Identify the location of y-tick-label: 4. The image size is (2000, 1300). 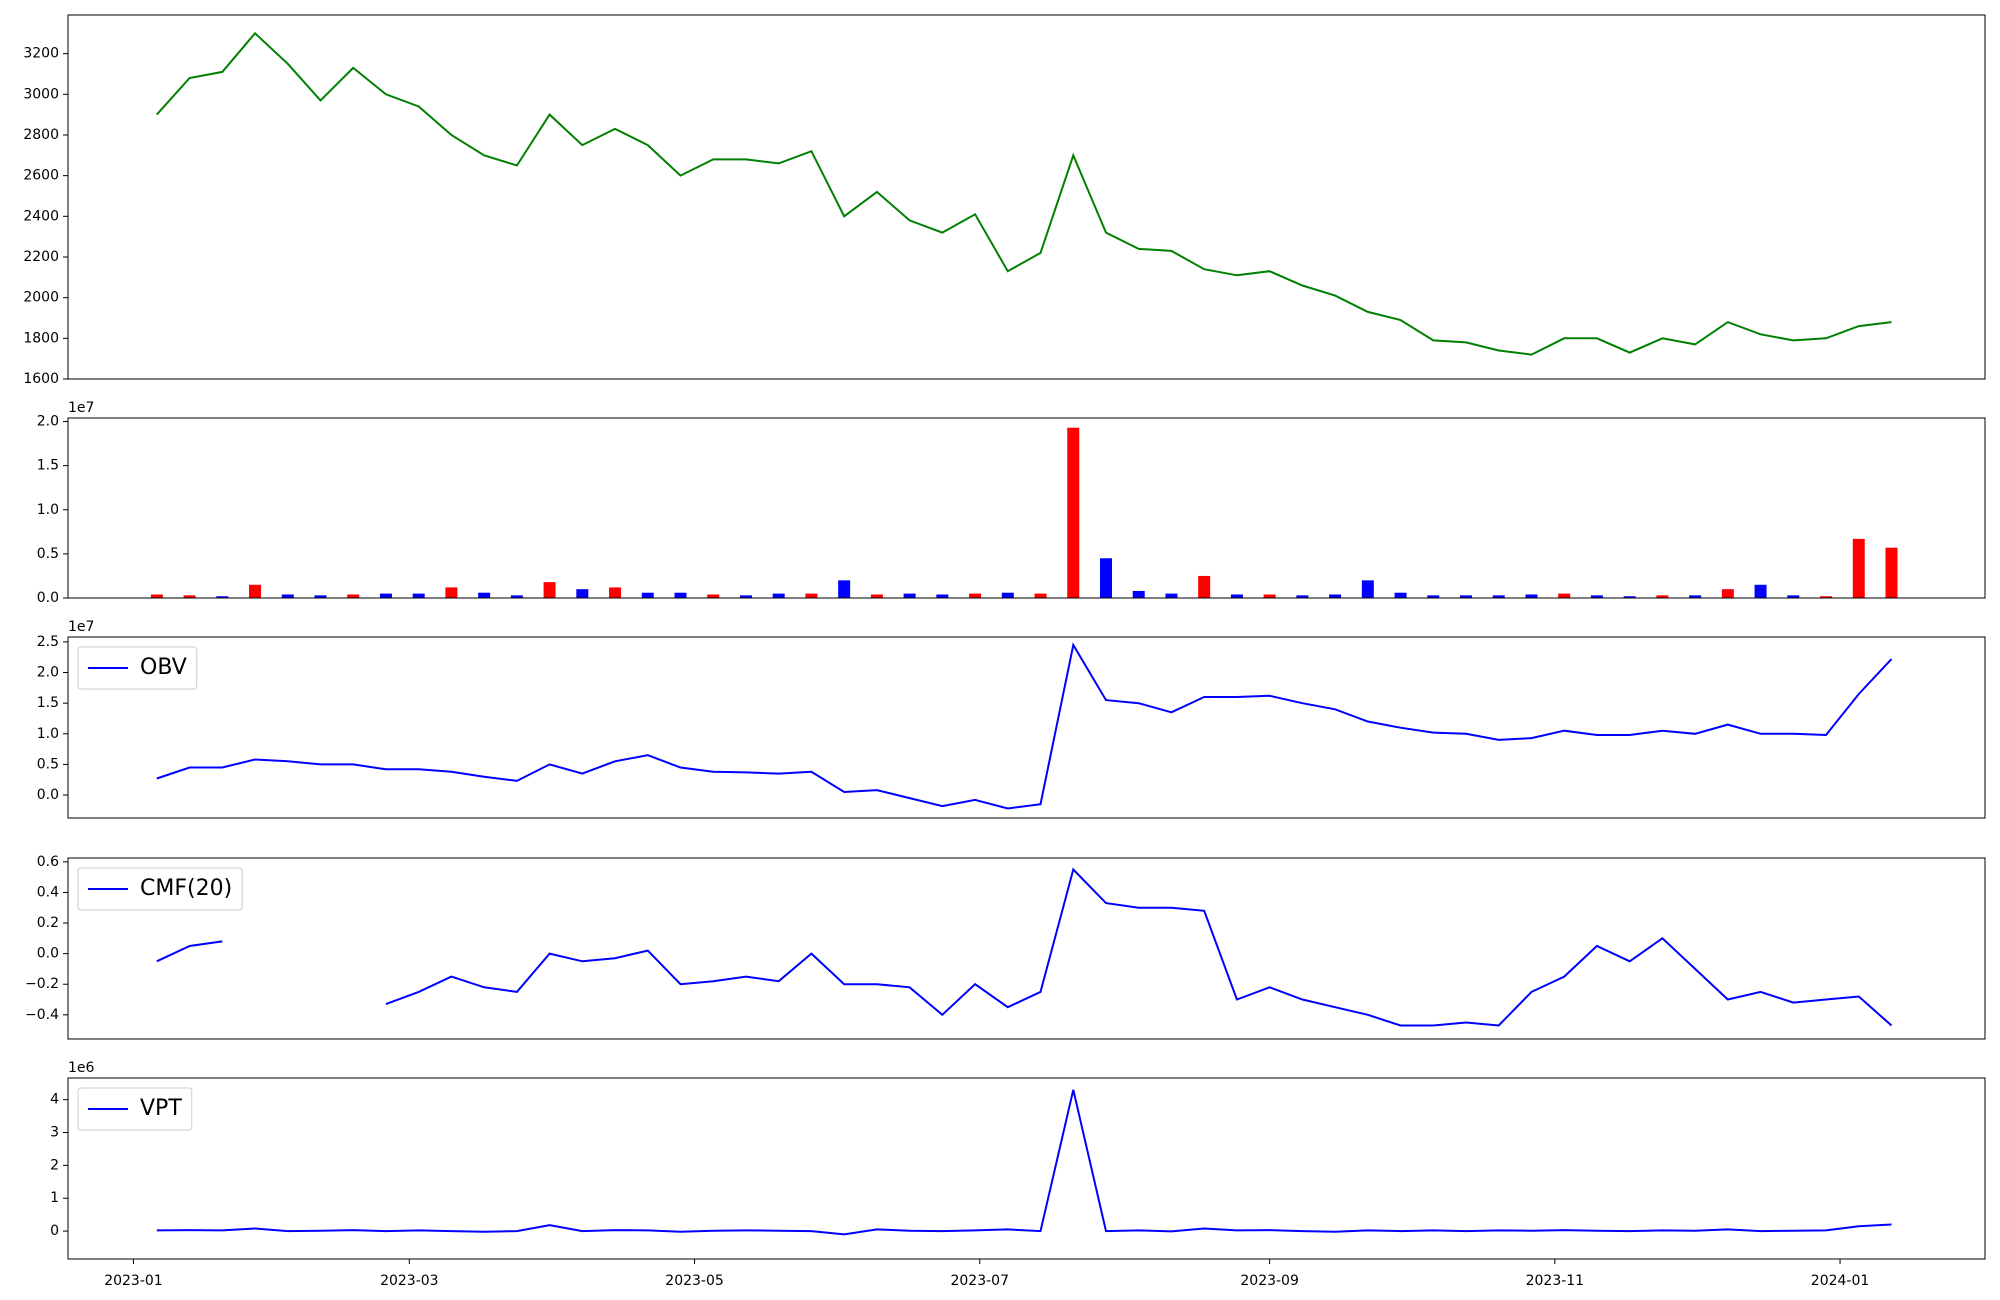
(54, 1100).